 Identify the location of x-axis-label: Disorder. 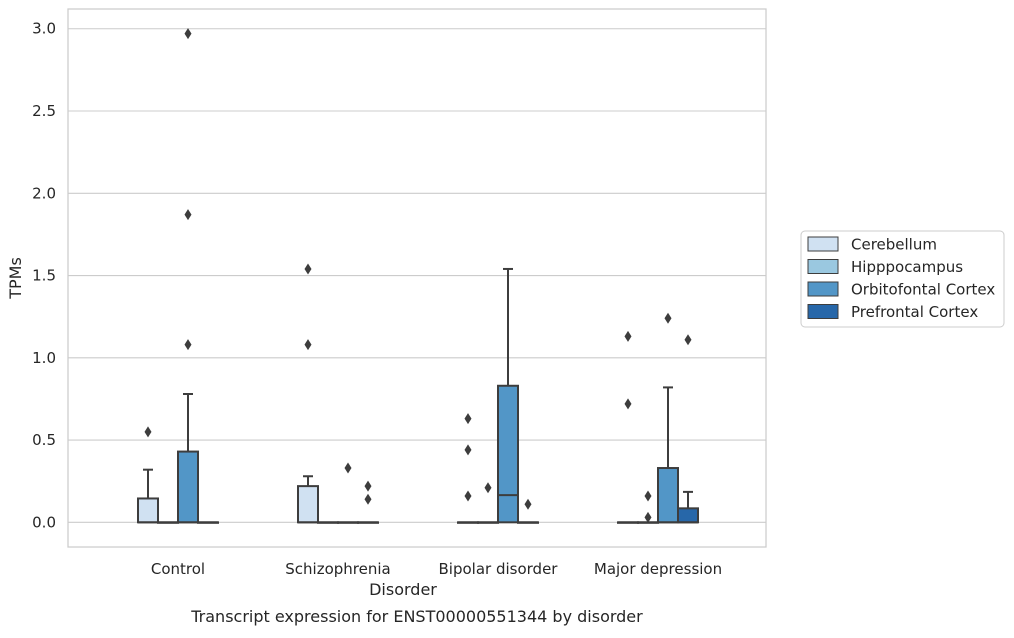
(403, 589).